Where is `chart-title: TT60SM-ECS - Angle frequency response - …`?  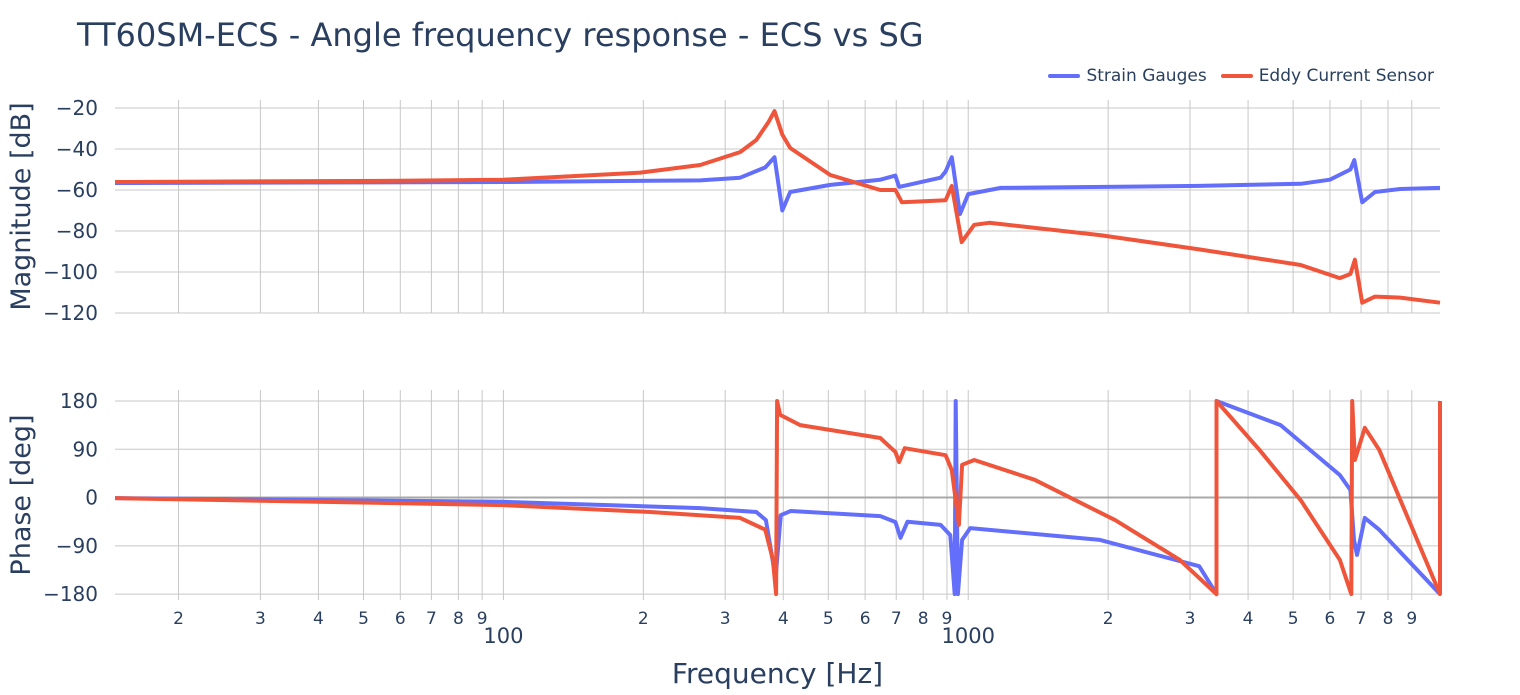
chart-title: TT60SM-ECS - Angle frequency response - … is located at coordinates (500, 35).